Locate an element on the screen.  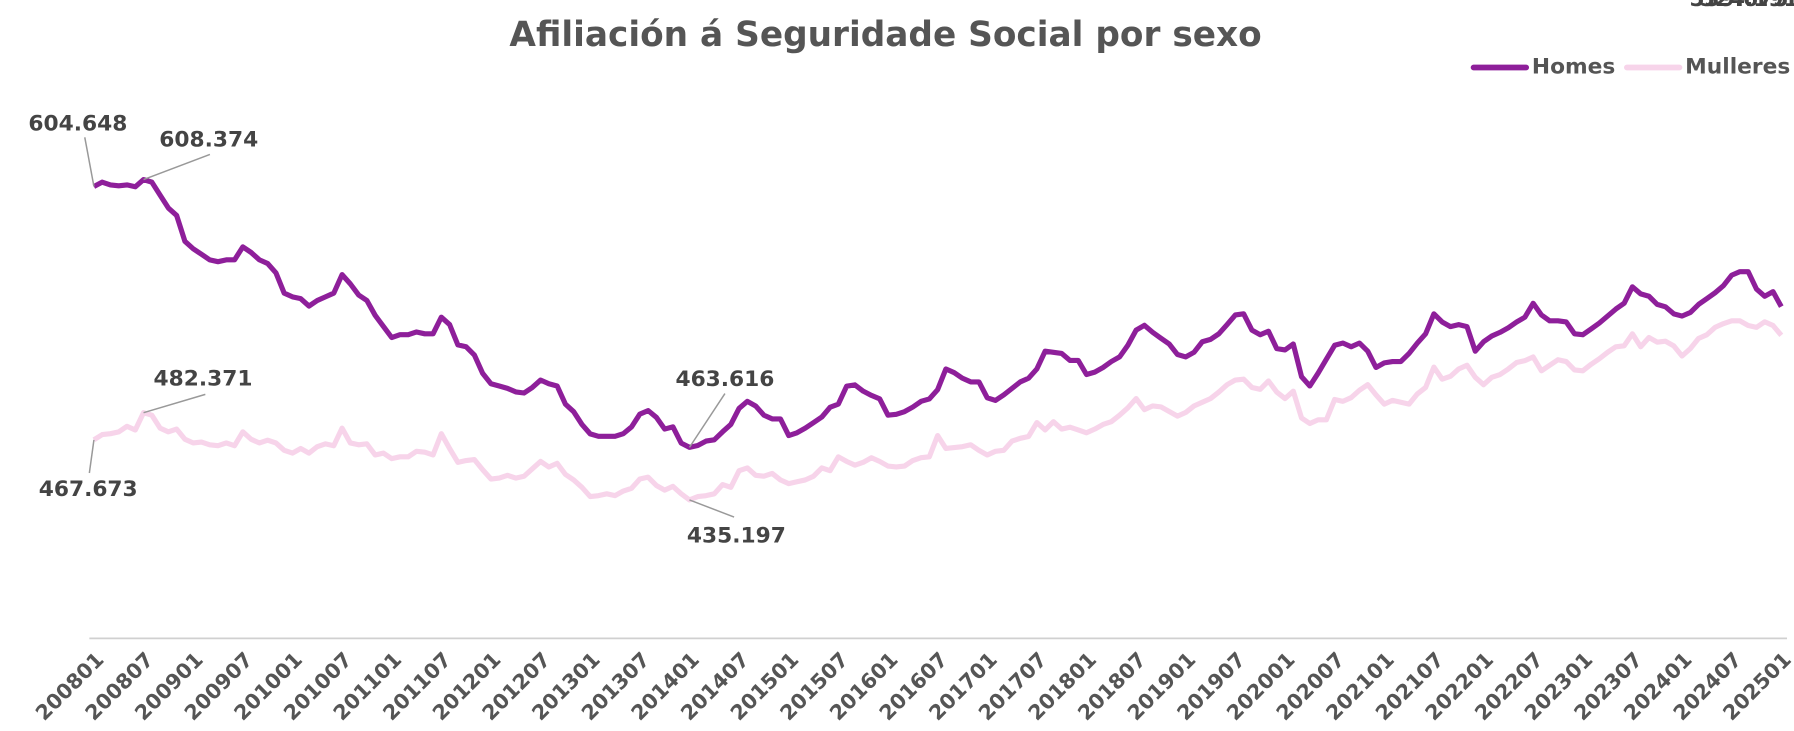
chart-title: Afiliación á Seguridade Social por sexo is located at coordinates (885, 35).